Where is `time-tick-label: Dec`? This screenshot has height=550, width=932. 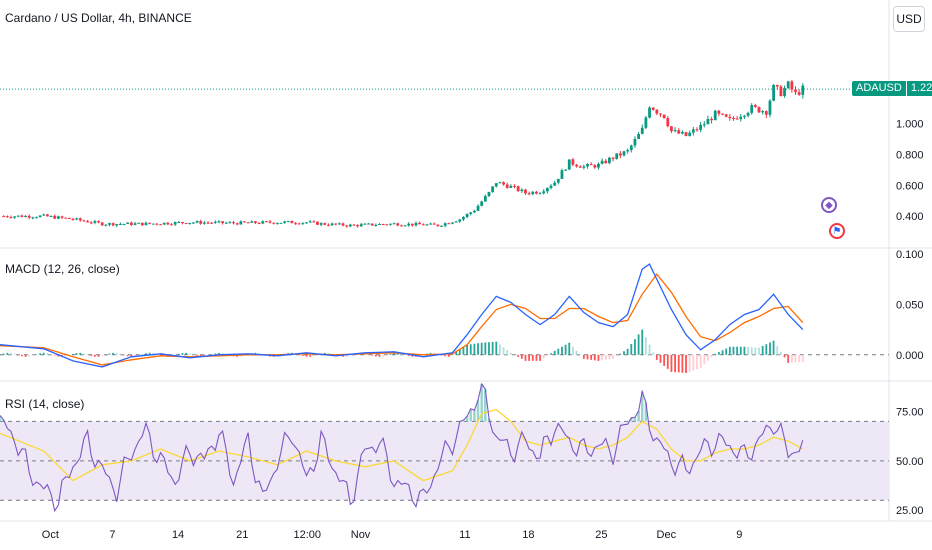
time-tick-label: Dec is located at coordinates (667, 535).